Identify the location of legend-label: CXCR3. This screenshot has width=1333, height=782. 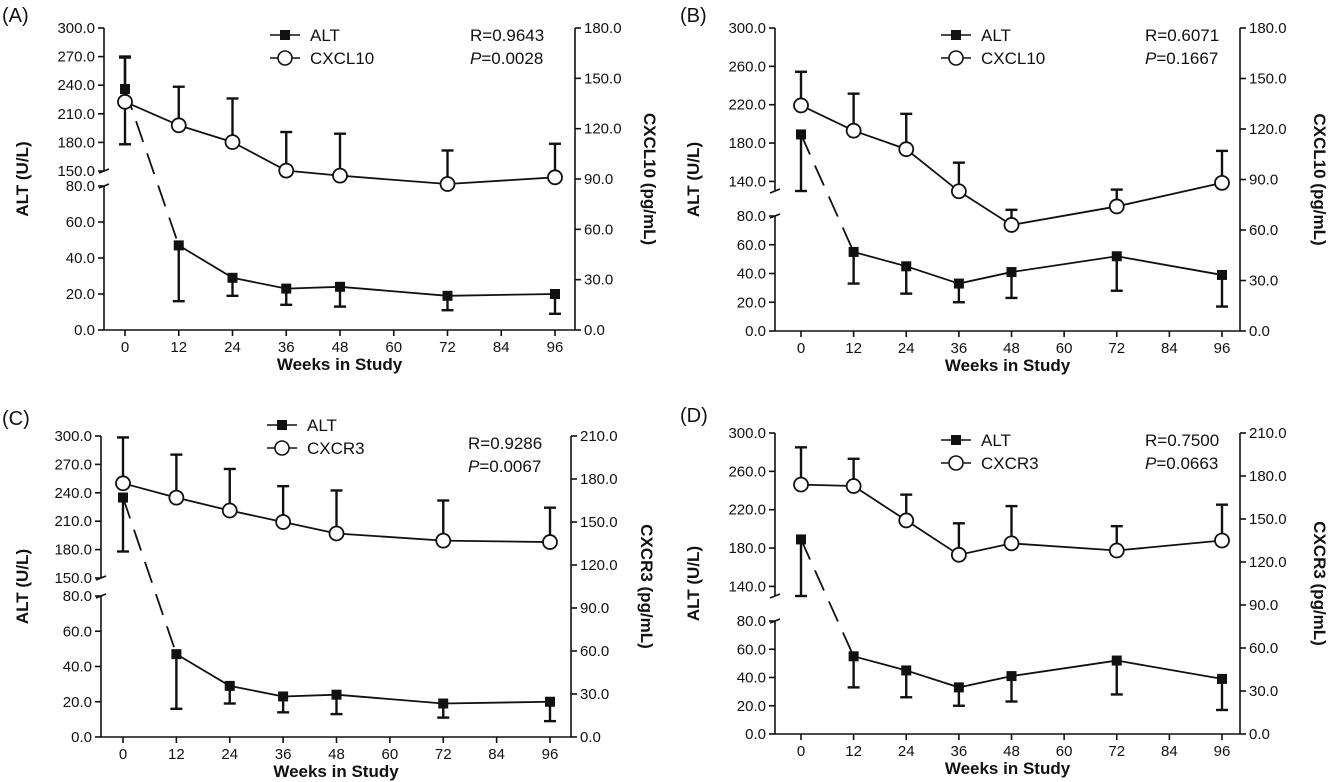
(1010, 463).